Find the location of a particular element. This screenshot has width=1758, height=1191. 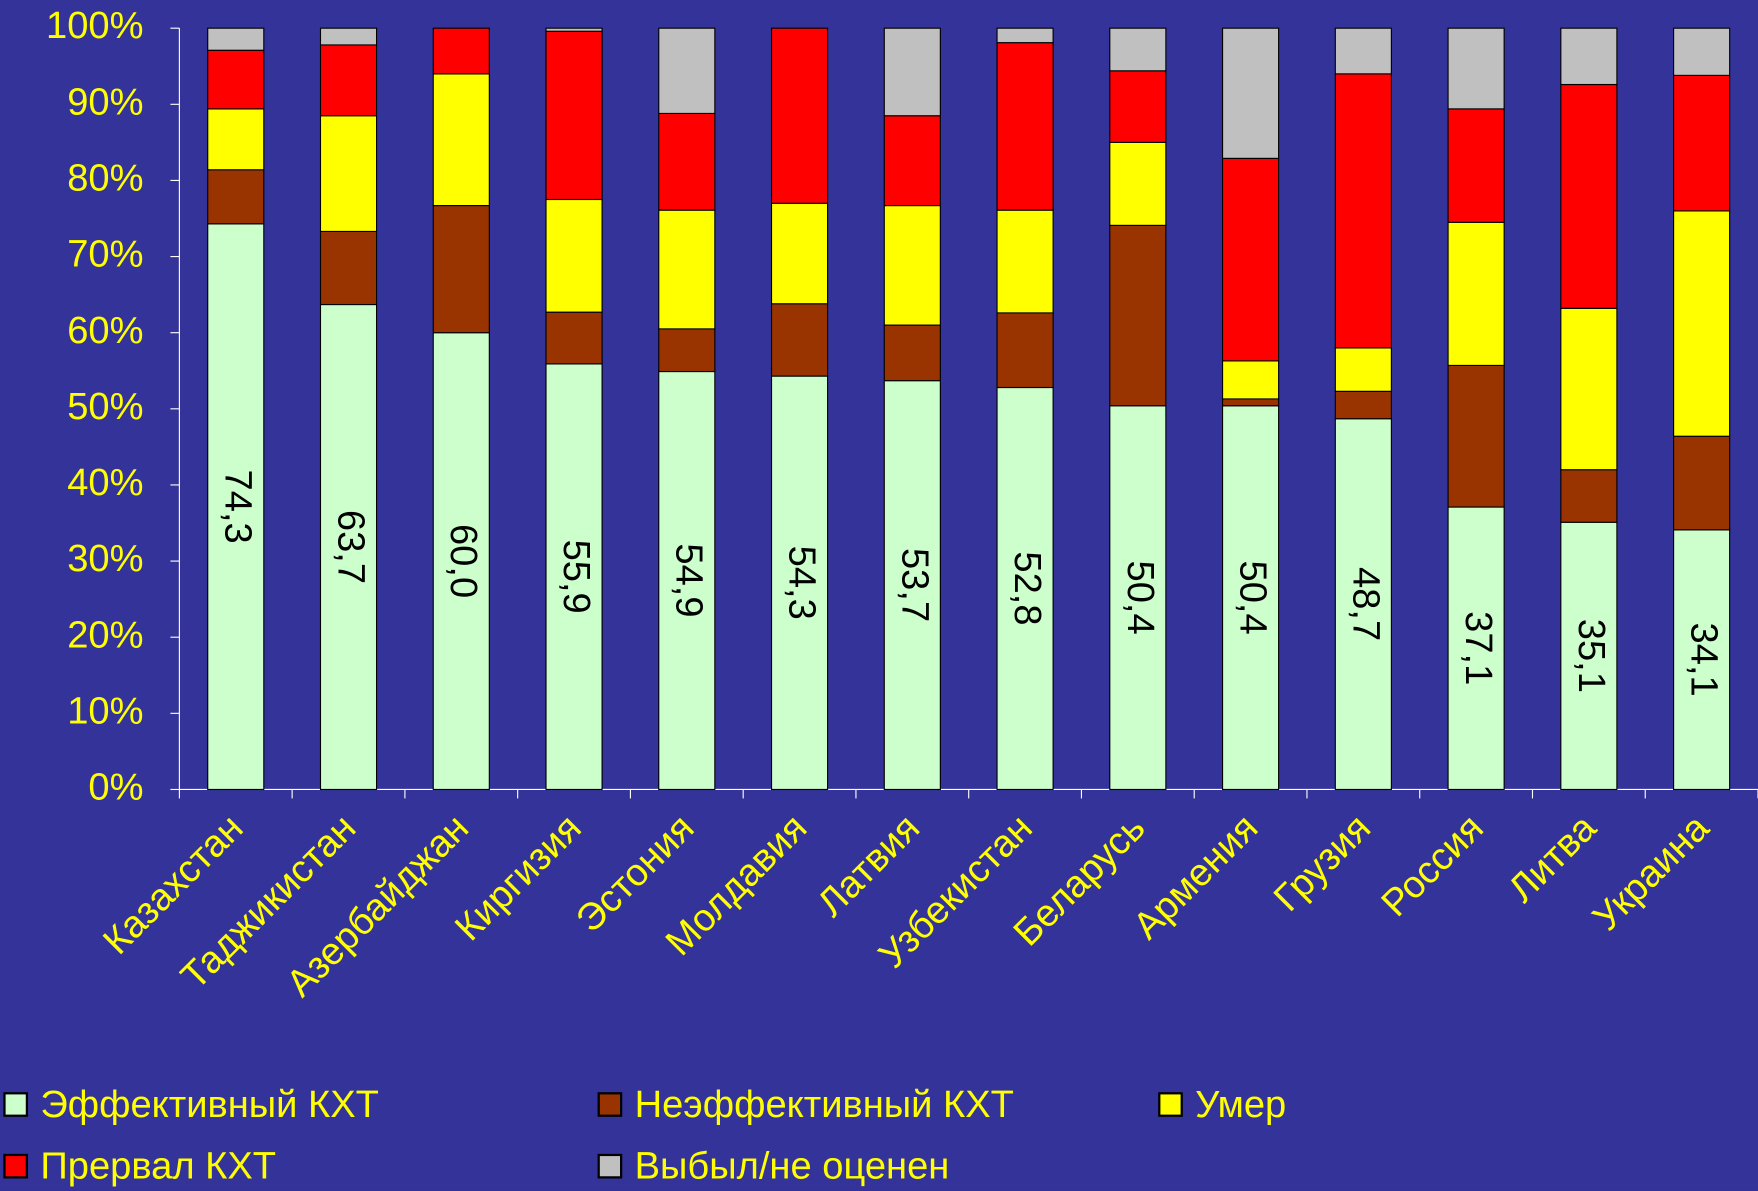

data-label: 60,0 is located at coordinates (463, 561).